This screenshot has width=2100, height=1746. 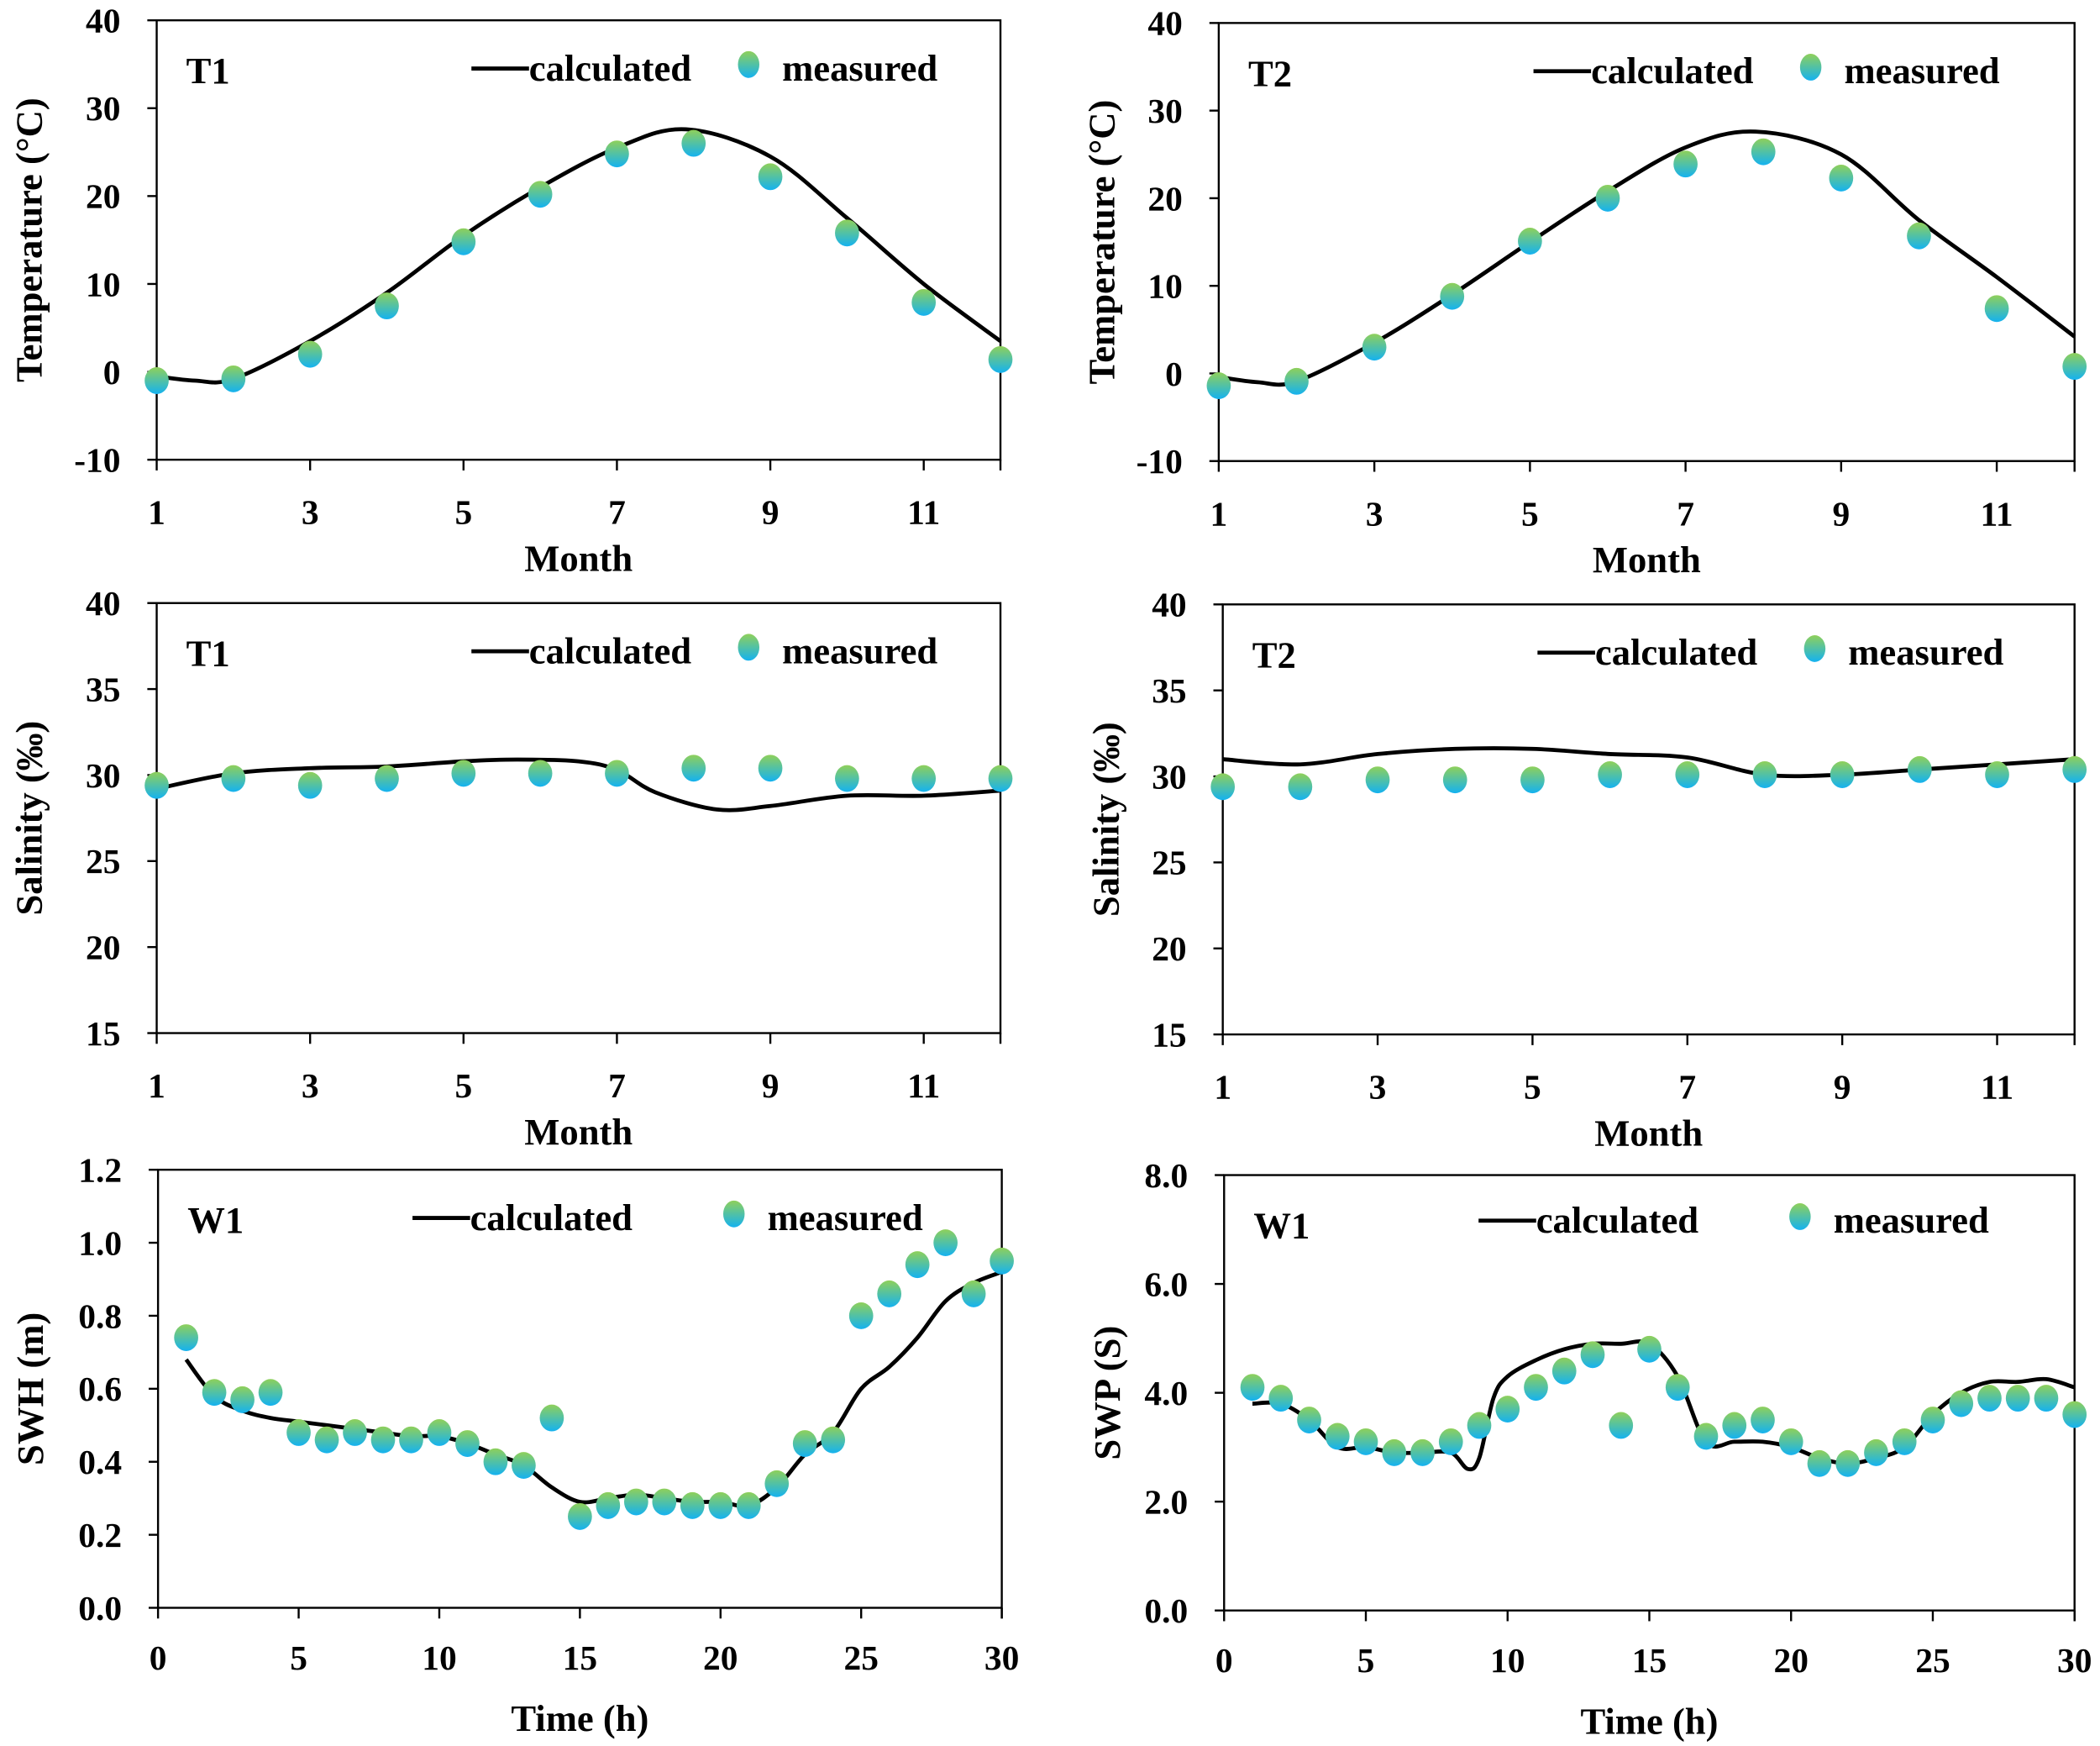 What do you see at coordinates (103, 108) in the screenshot?
I see `y-tick-label: 30` at bounding box center [103, 108].